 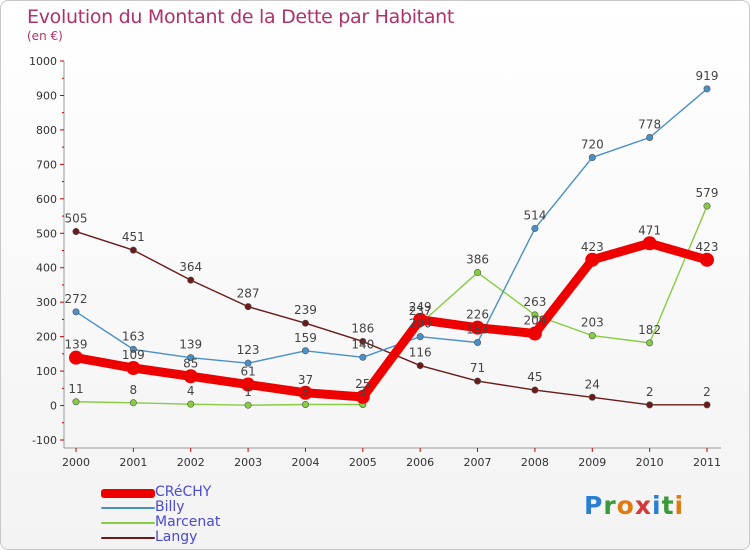 What do you see at coordinates (248, 350) in the screenshot?
I see `data-label: 123` at bounding box center [248, 350].